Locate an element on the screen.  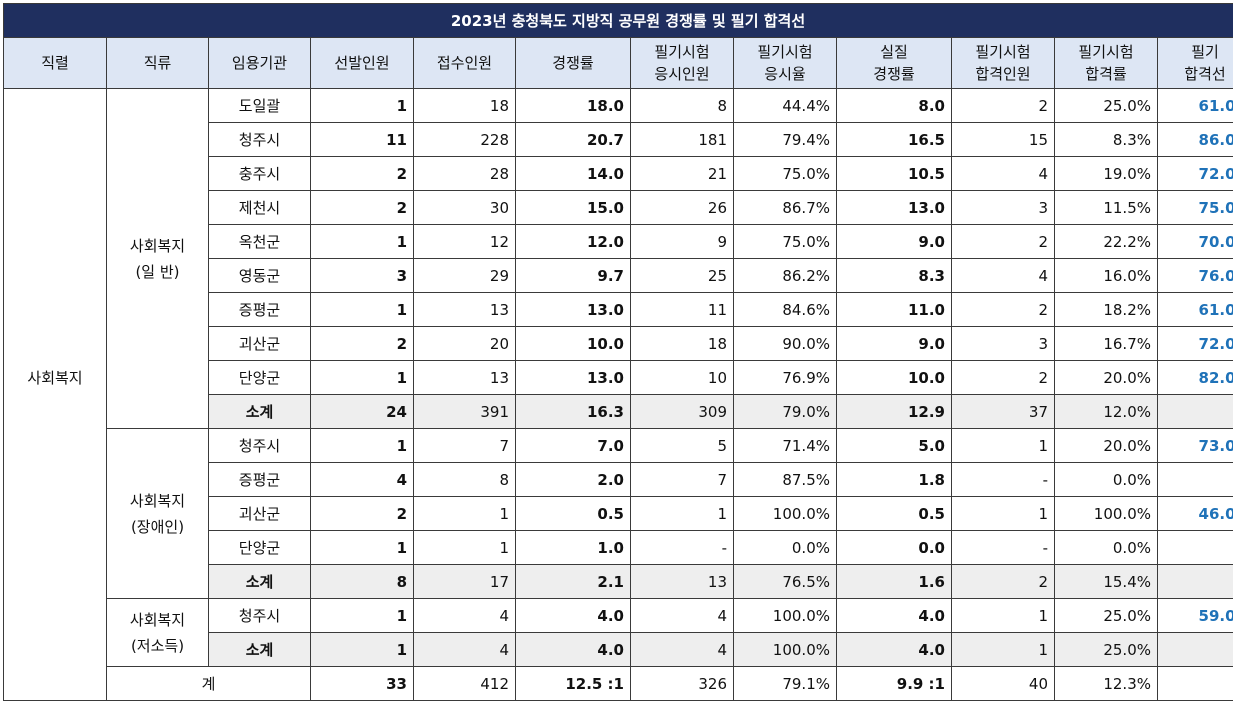
rate-cell: 14.0 is located at coordinates (573, 174).